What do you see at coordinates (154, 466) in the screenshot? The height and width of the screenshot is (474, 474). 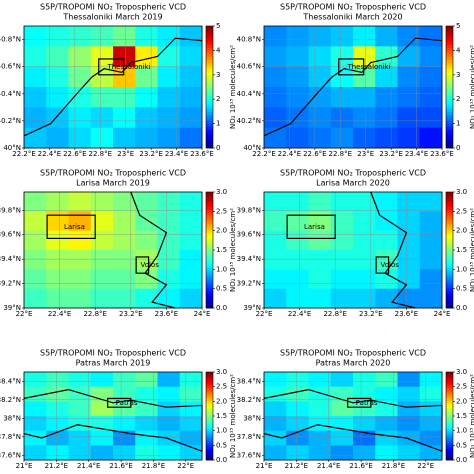 I see `x-tick-label: 21.8°E` at bounding box center [154, 466].